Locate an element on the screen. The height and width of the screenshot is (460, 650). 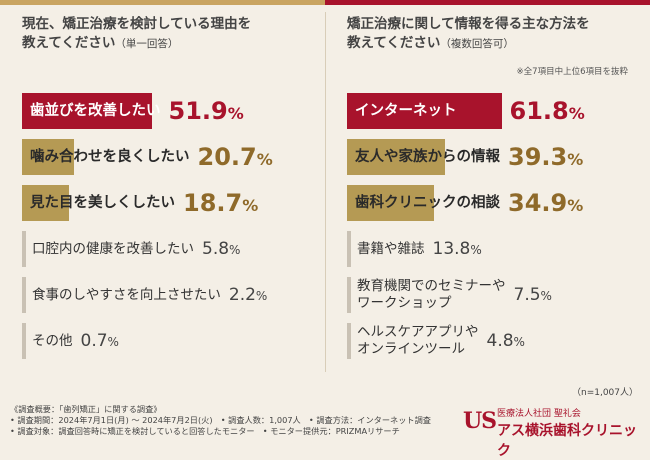
category-label: 友人や家族からの情報 is located at coordinates (427, 156).